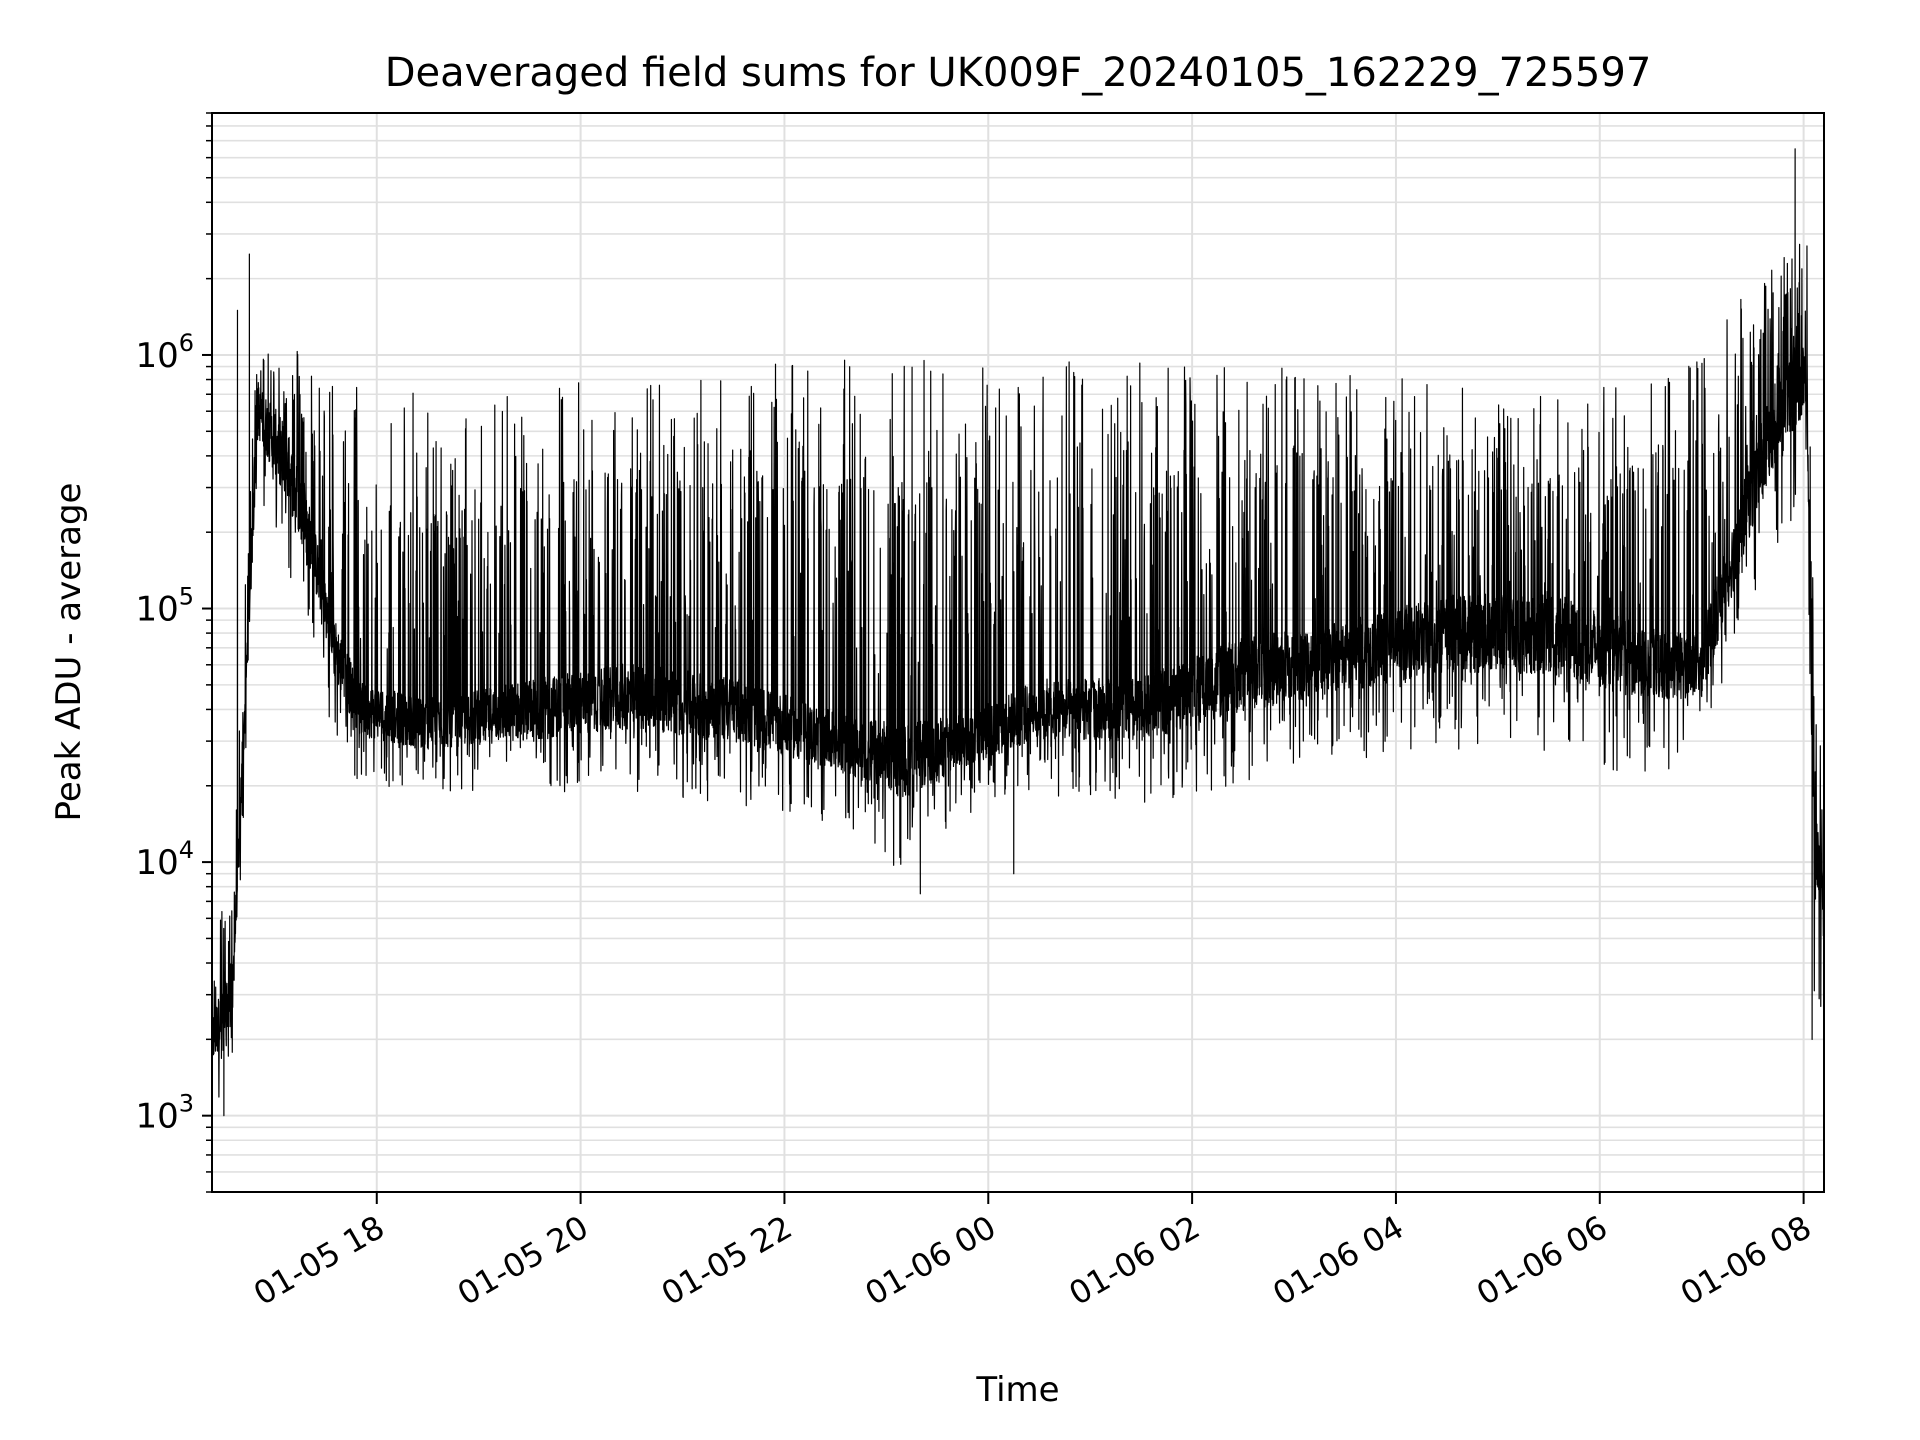 Image resolution: width=1920 pixels, height=1440 pixels. What do you see at coordinates (1017, 1390) in the screenshot?
I see `x-axis-label: Time` at bounding box center [1017, 1390].